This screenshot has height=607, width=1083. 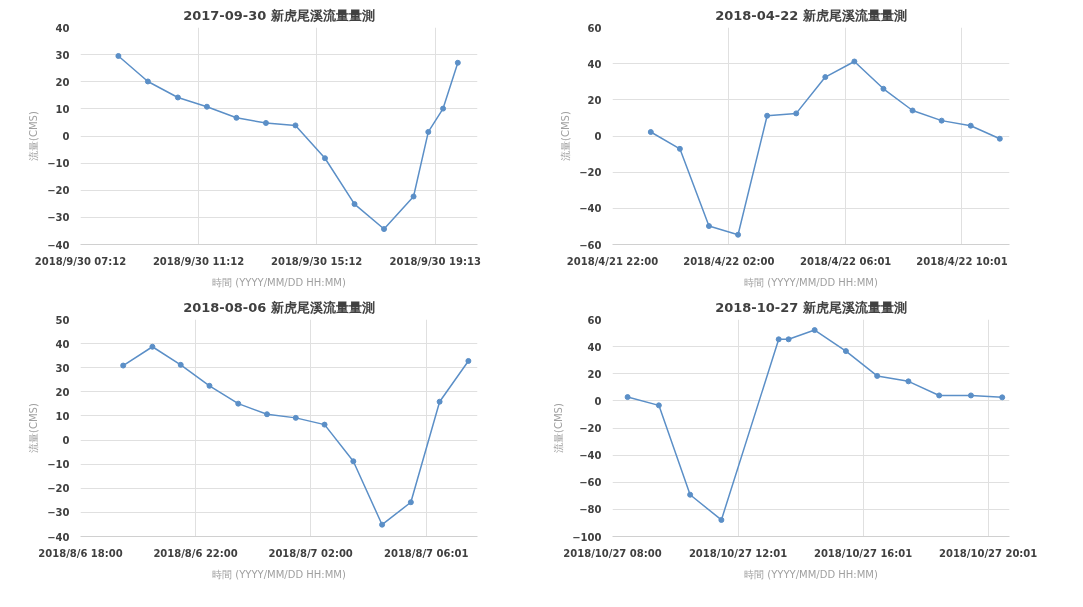 I want to click on y-tick-label: −80, so click(x=590, y=510).